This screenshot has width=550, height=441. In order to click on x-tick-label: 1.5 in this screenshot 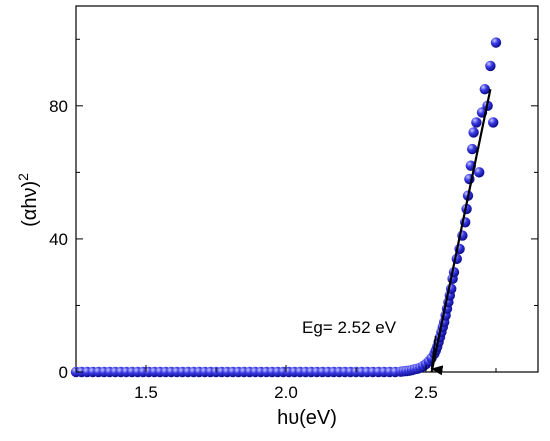, I will do `click(146, 392)`.